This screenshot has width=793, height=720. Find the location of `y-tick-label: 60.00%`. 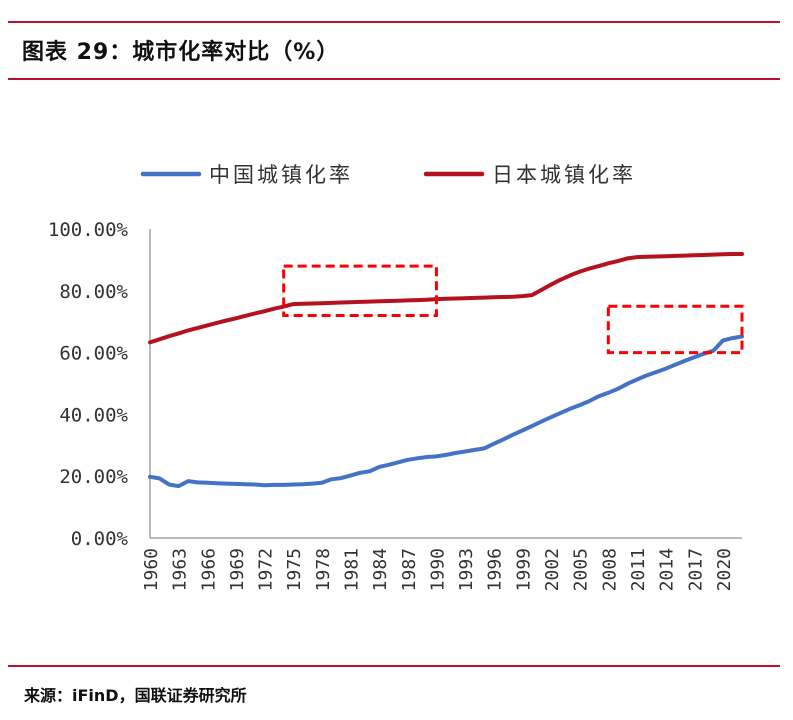

y-tick-label: 60.00% is located at coordinates (93, 354).